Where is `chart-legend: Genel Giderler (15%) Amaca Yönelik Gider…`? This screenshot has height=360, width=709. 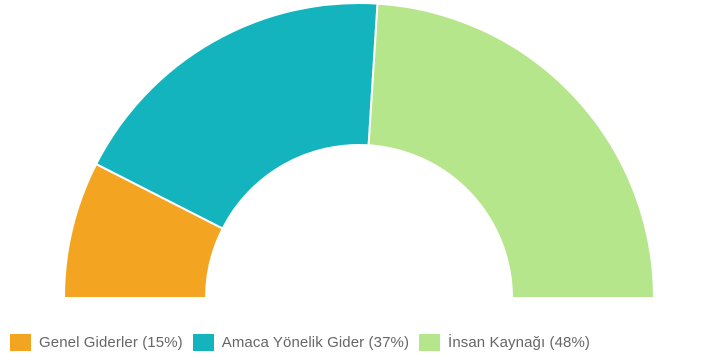
chart-legend: Genel Giderler (15%) Amaca Yönelik Gider… is located at coordinates (305, 342).